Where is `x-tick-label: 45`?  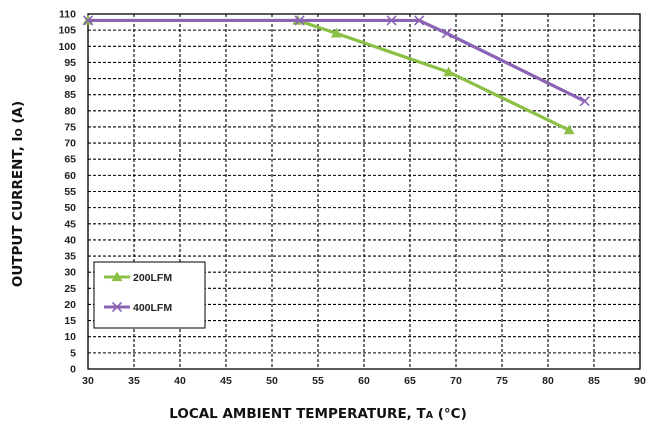
x-tick-label: 45 is located at coordinates (226, 381).